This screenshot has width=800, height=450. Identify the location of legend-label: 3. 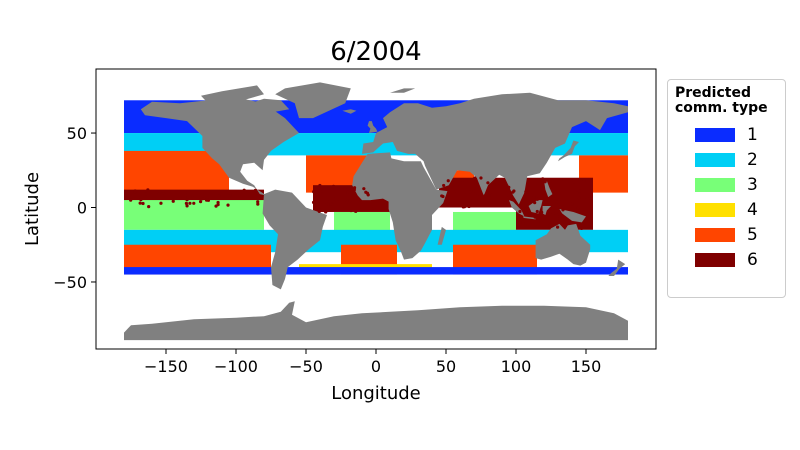
(752, 184).